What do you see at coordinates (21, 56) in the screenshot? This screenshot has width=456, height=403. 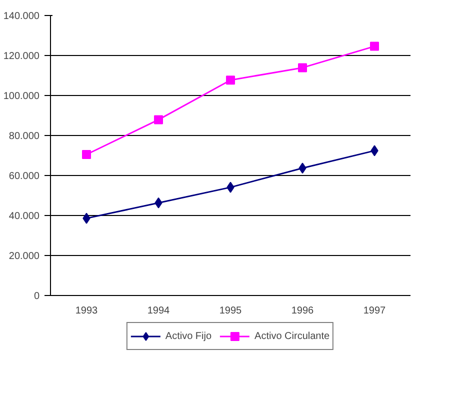 I see `y-tick-label: 120.000` at bounding box center [21, 56].